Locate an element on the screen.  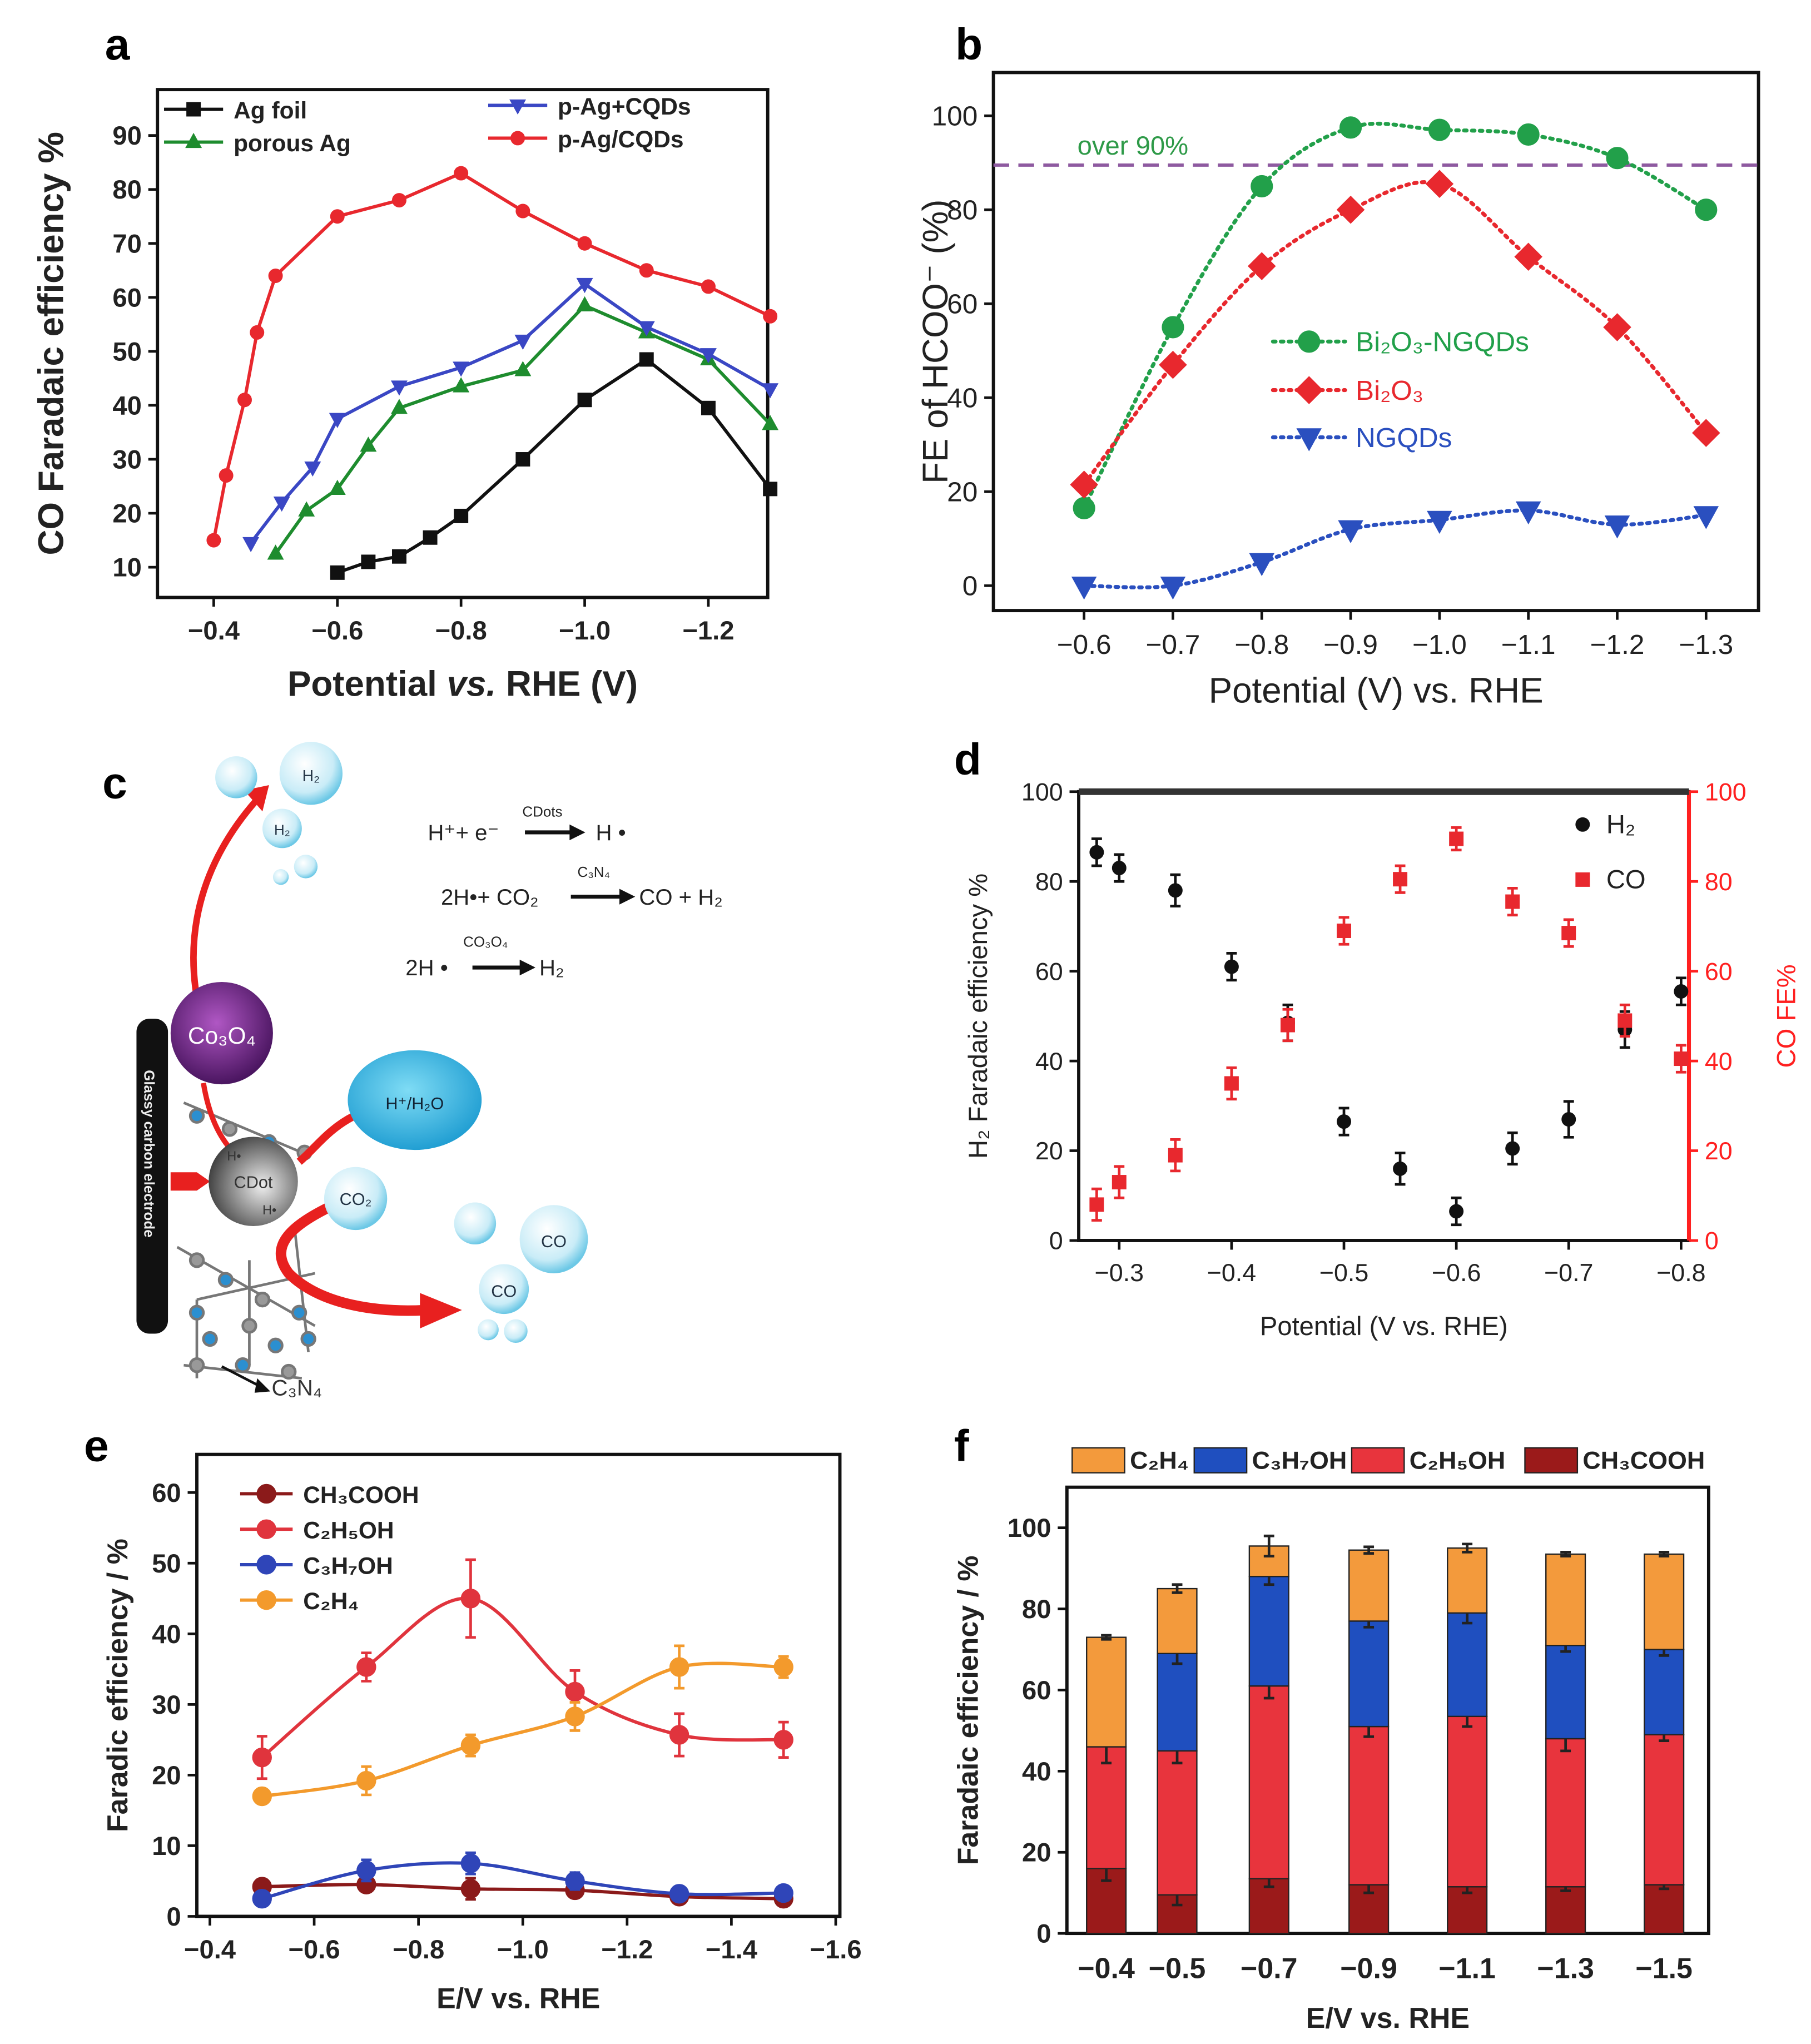
arrow-h2-out is located at coordinates (224, 898).